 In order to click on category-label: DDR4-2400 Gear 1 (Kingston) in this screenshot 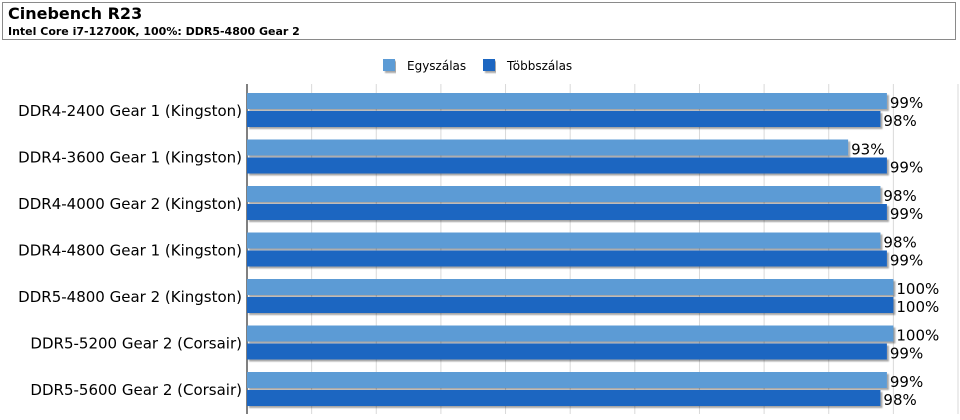, I will do `click(130, 111)`.